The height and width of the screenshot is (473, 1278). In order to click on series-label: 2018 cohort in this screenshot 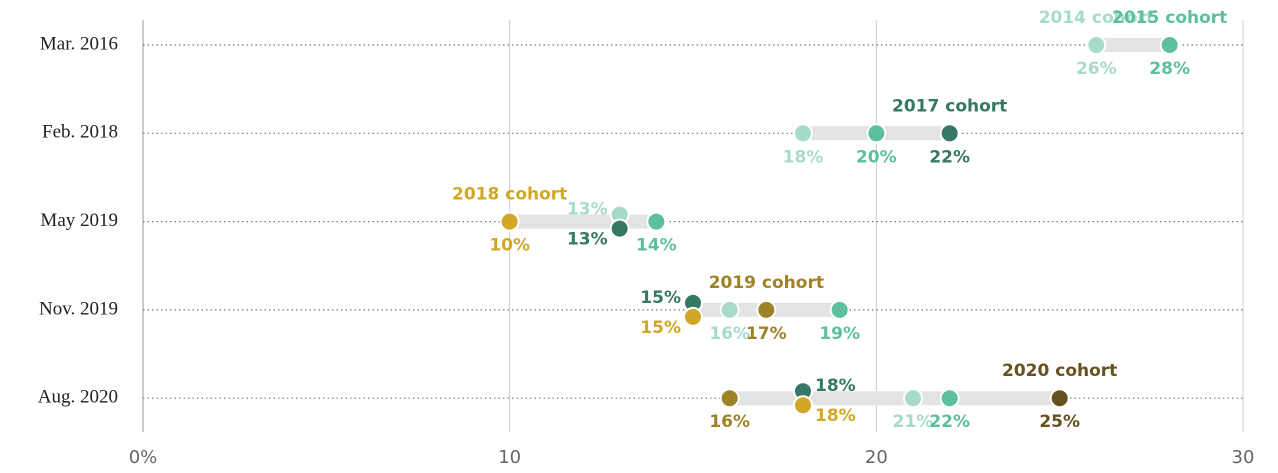, I will do `click(509, 195)`.